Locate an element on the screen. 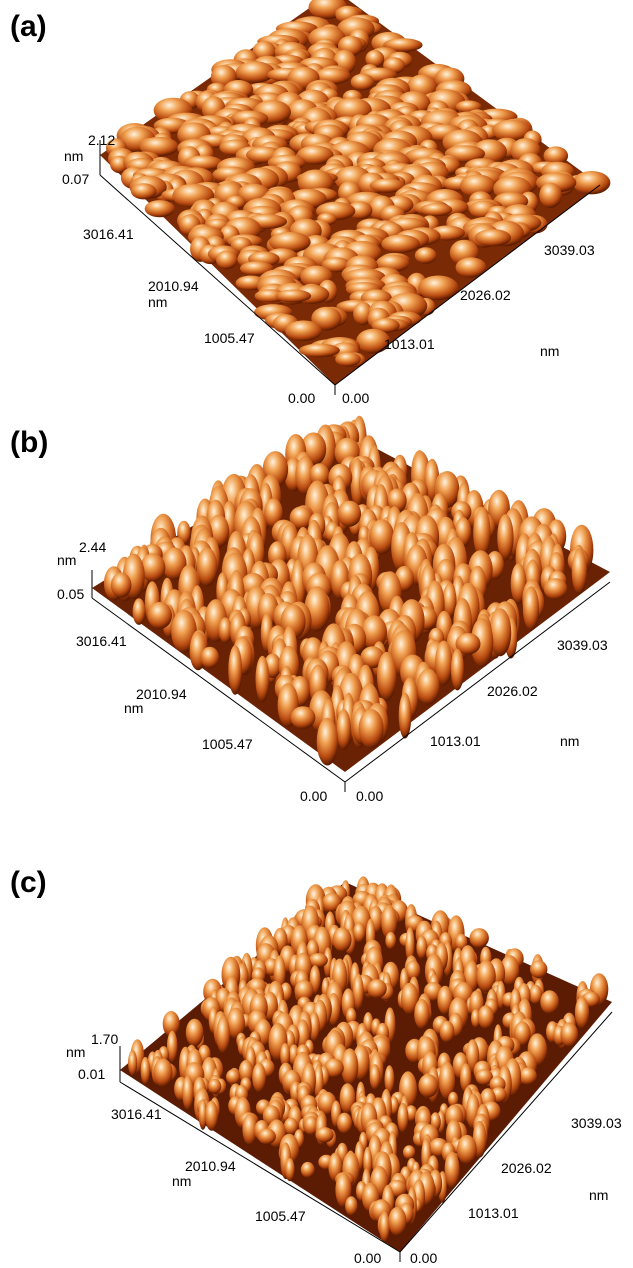  x-axis-unit: nm is located at coordinates (550, 351).